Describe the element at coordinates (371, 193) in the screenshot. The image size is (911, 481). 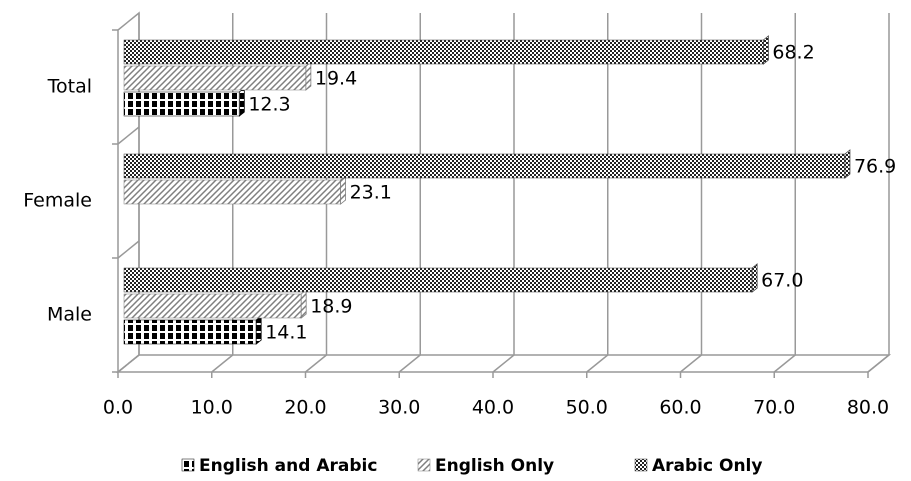
I see `data-label: 23.1` at that location.